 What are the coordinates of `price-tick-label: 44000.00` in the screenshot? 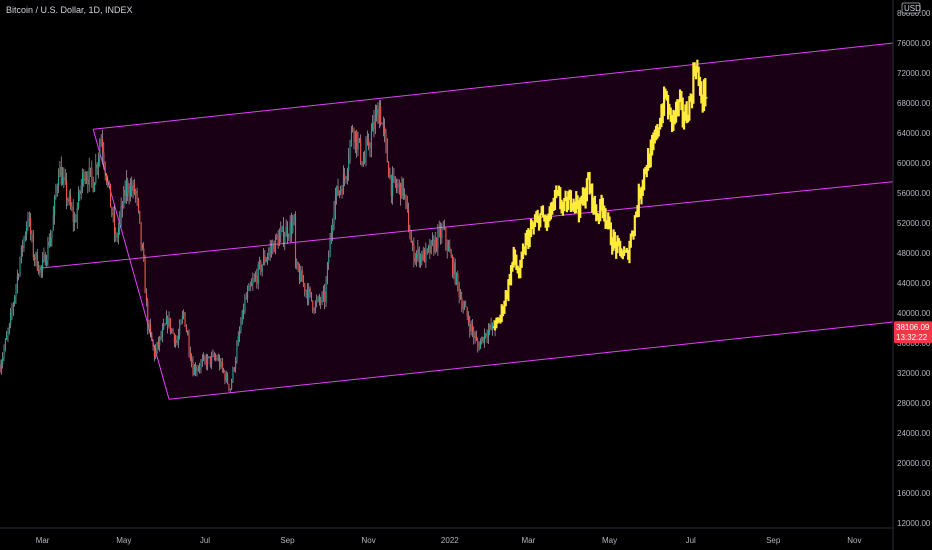 It's located at (914, 283).